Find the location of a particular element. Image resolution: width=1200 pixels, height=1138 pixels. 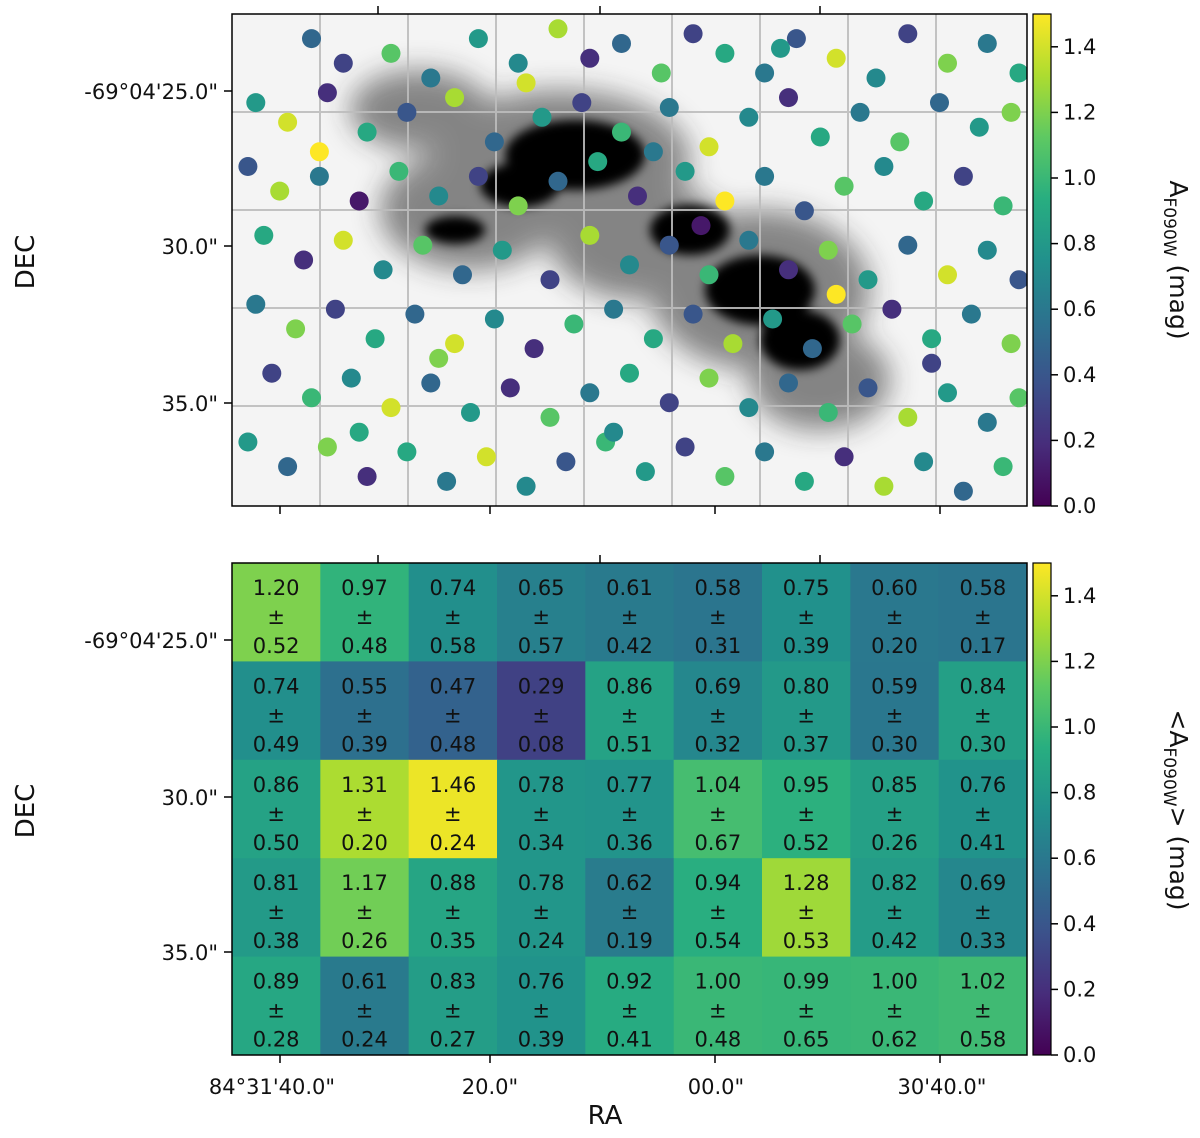

colorbar-tick-label: 1.2 is located at coordinates (1079, 661).